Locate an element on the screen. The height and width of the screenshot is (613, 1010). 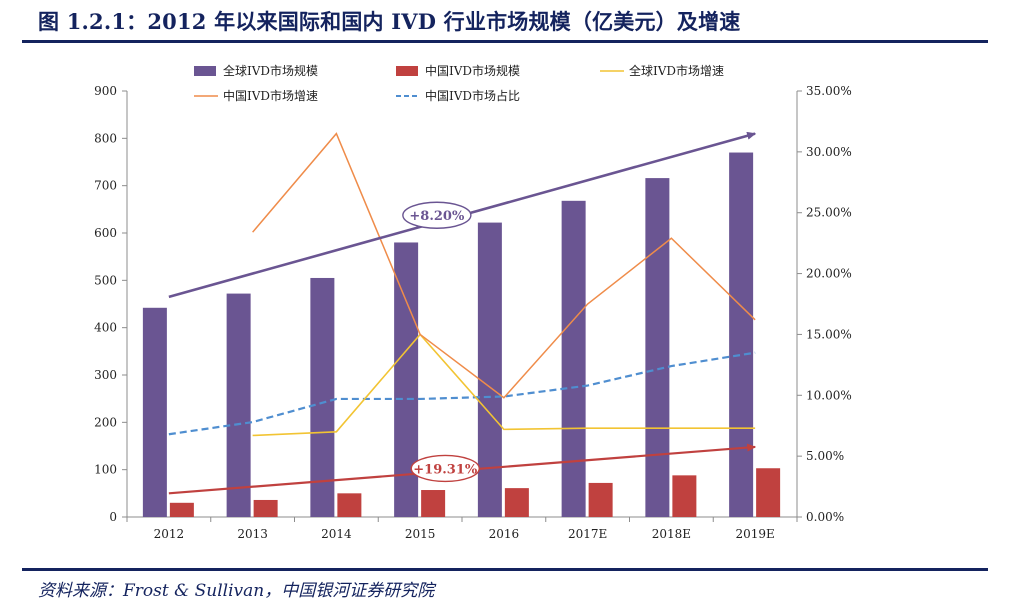
x-tick-label: 2019E is located at coordinates (754, 534).